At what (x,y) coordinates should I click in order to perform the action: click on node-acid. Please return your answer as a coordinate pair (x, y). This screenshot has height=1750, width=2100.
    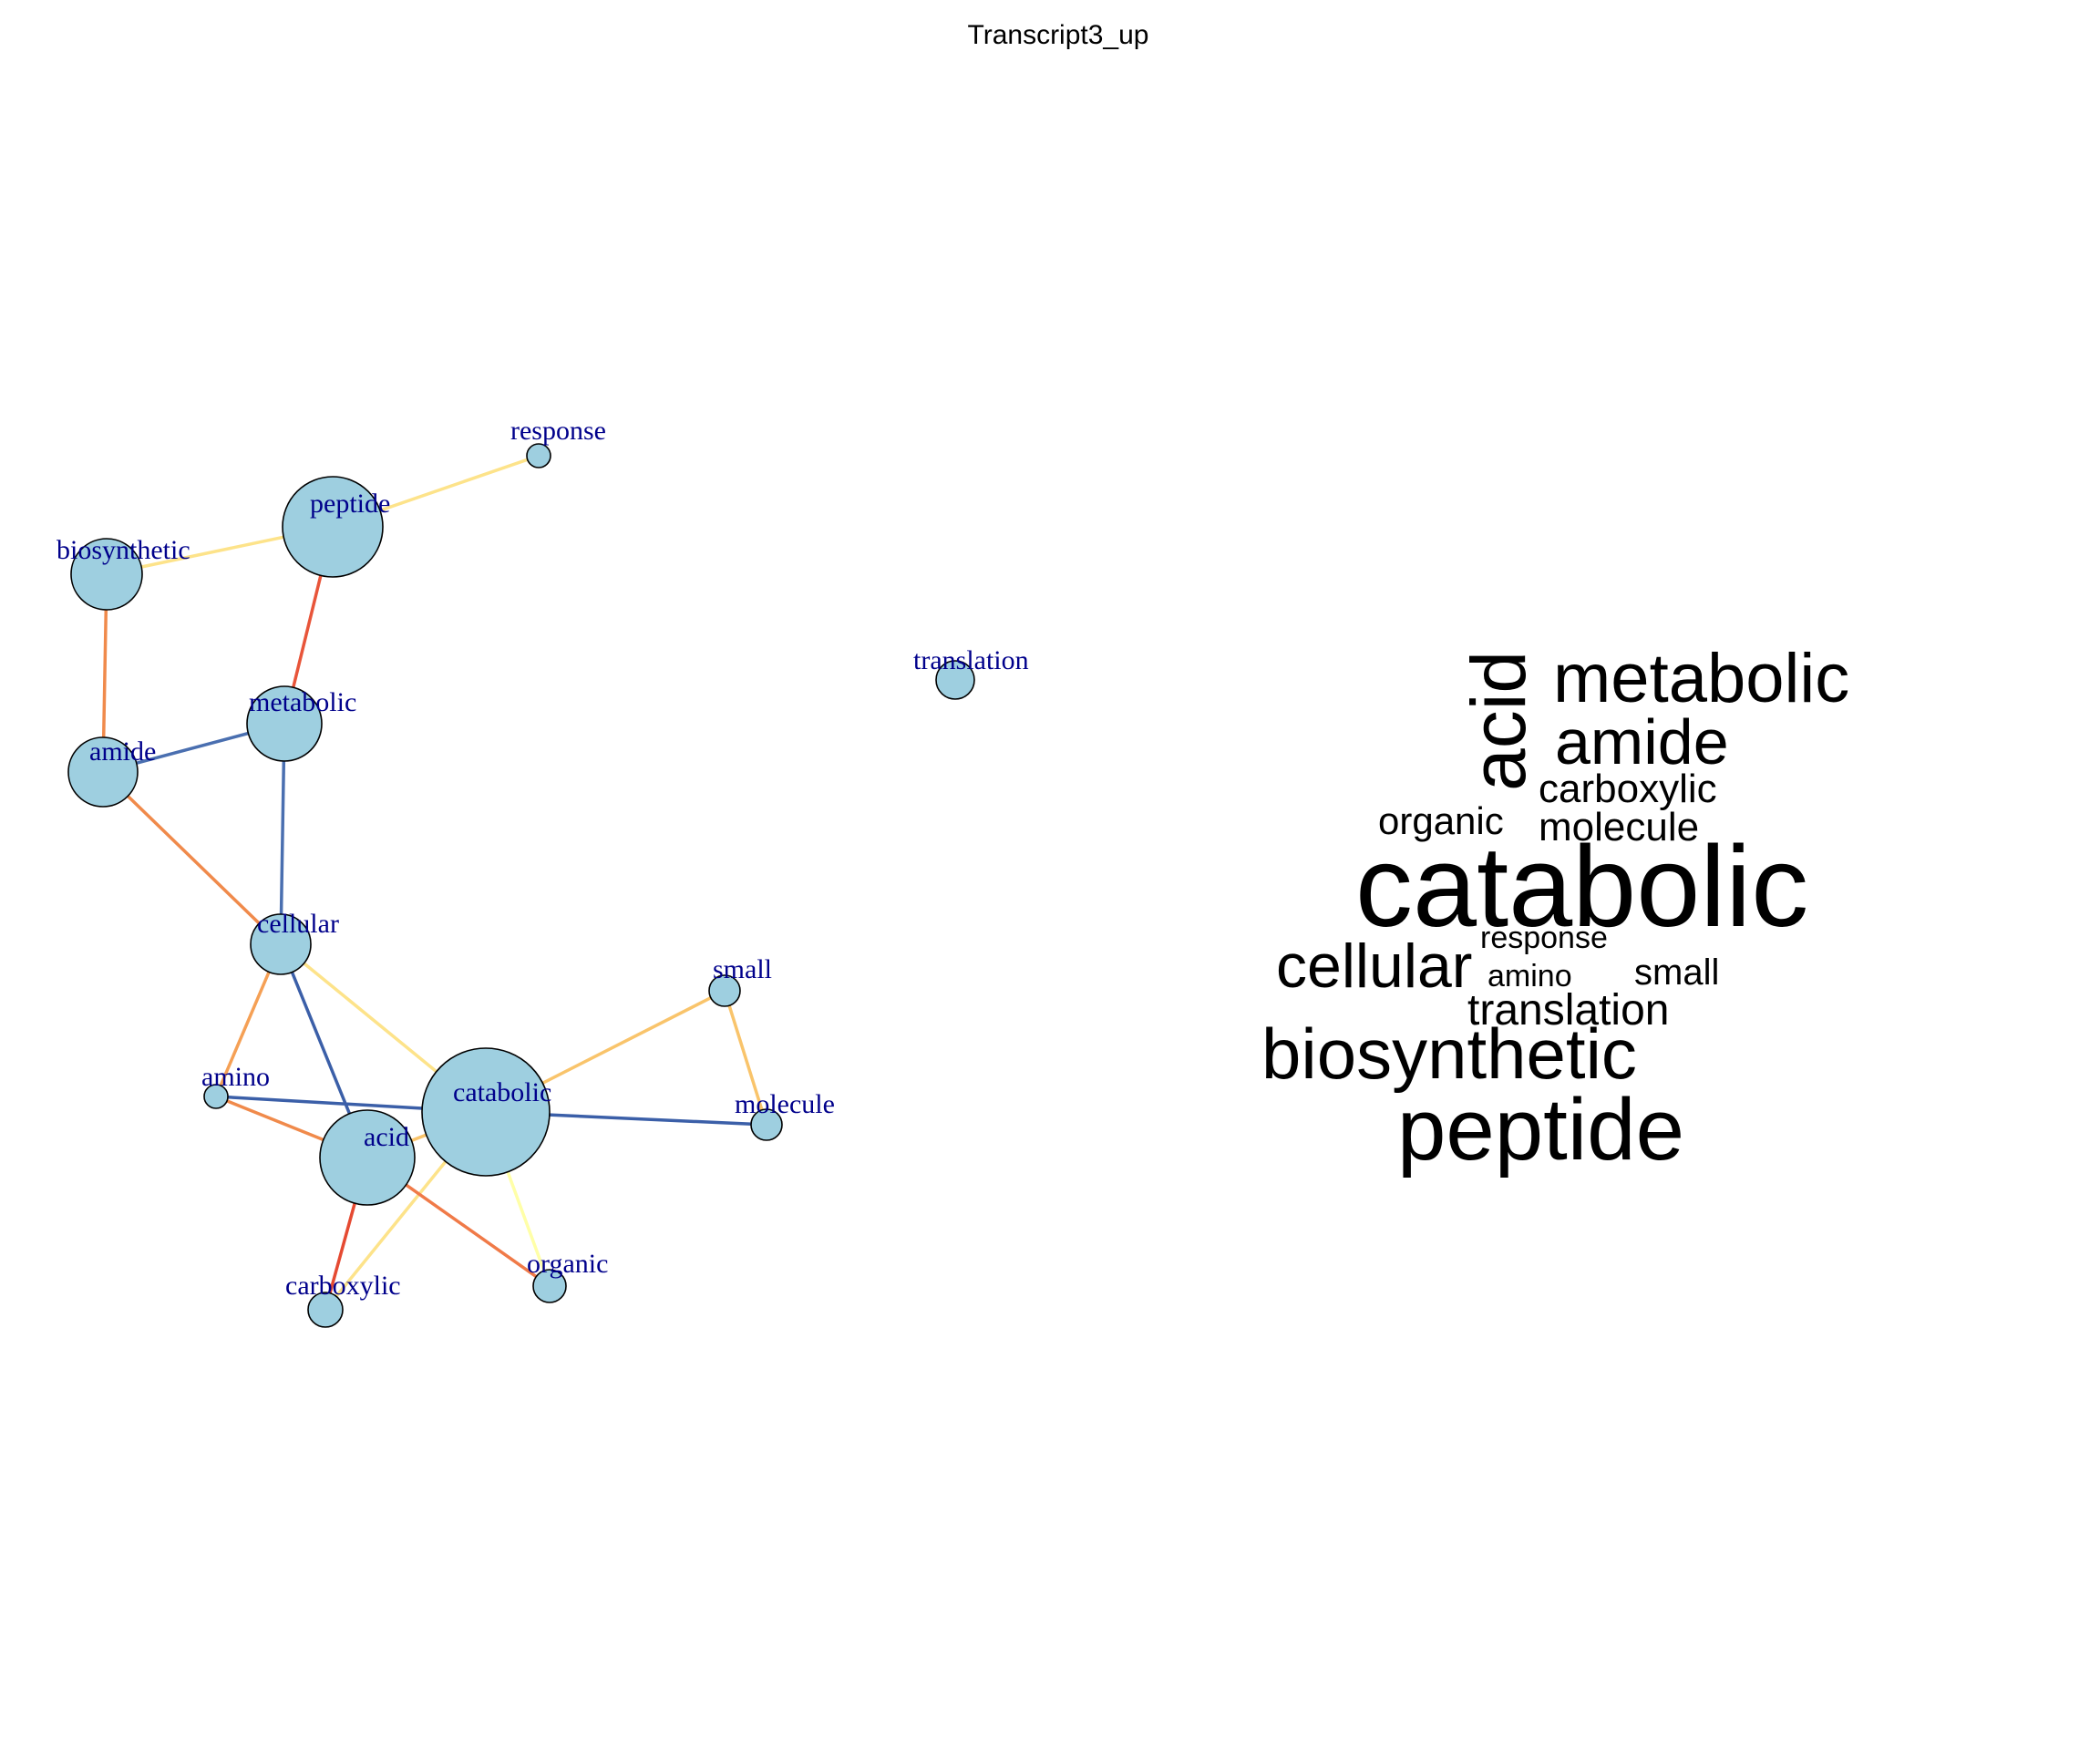
    Looking at the image, I should click on (368, 1158).